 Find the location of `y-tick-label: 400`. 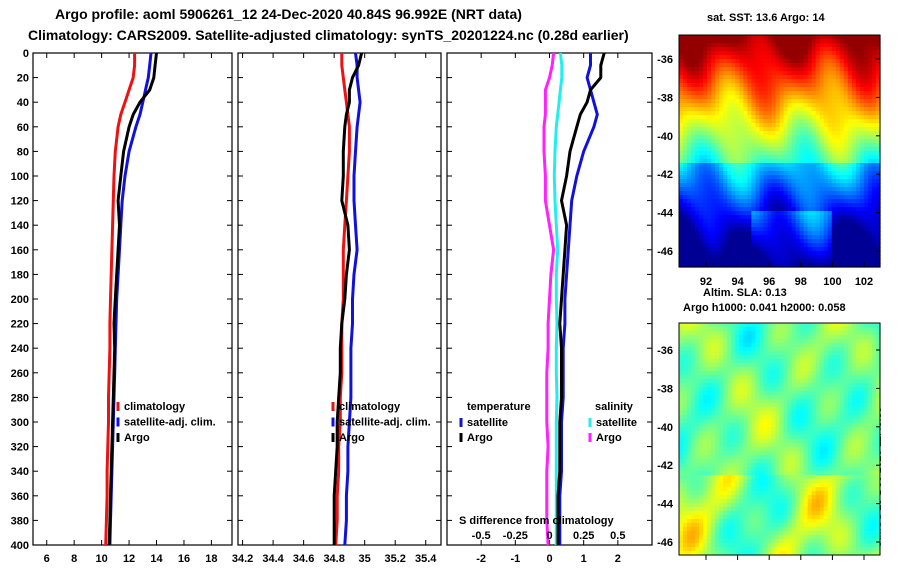

y-tick-label: 400 is located at coordinates (20, 546).